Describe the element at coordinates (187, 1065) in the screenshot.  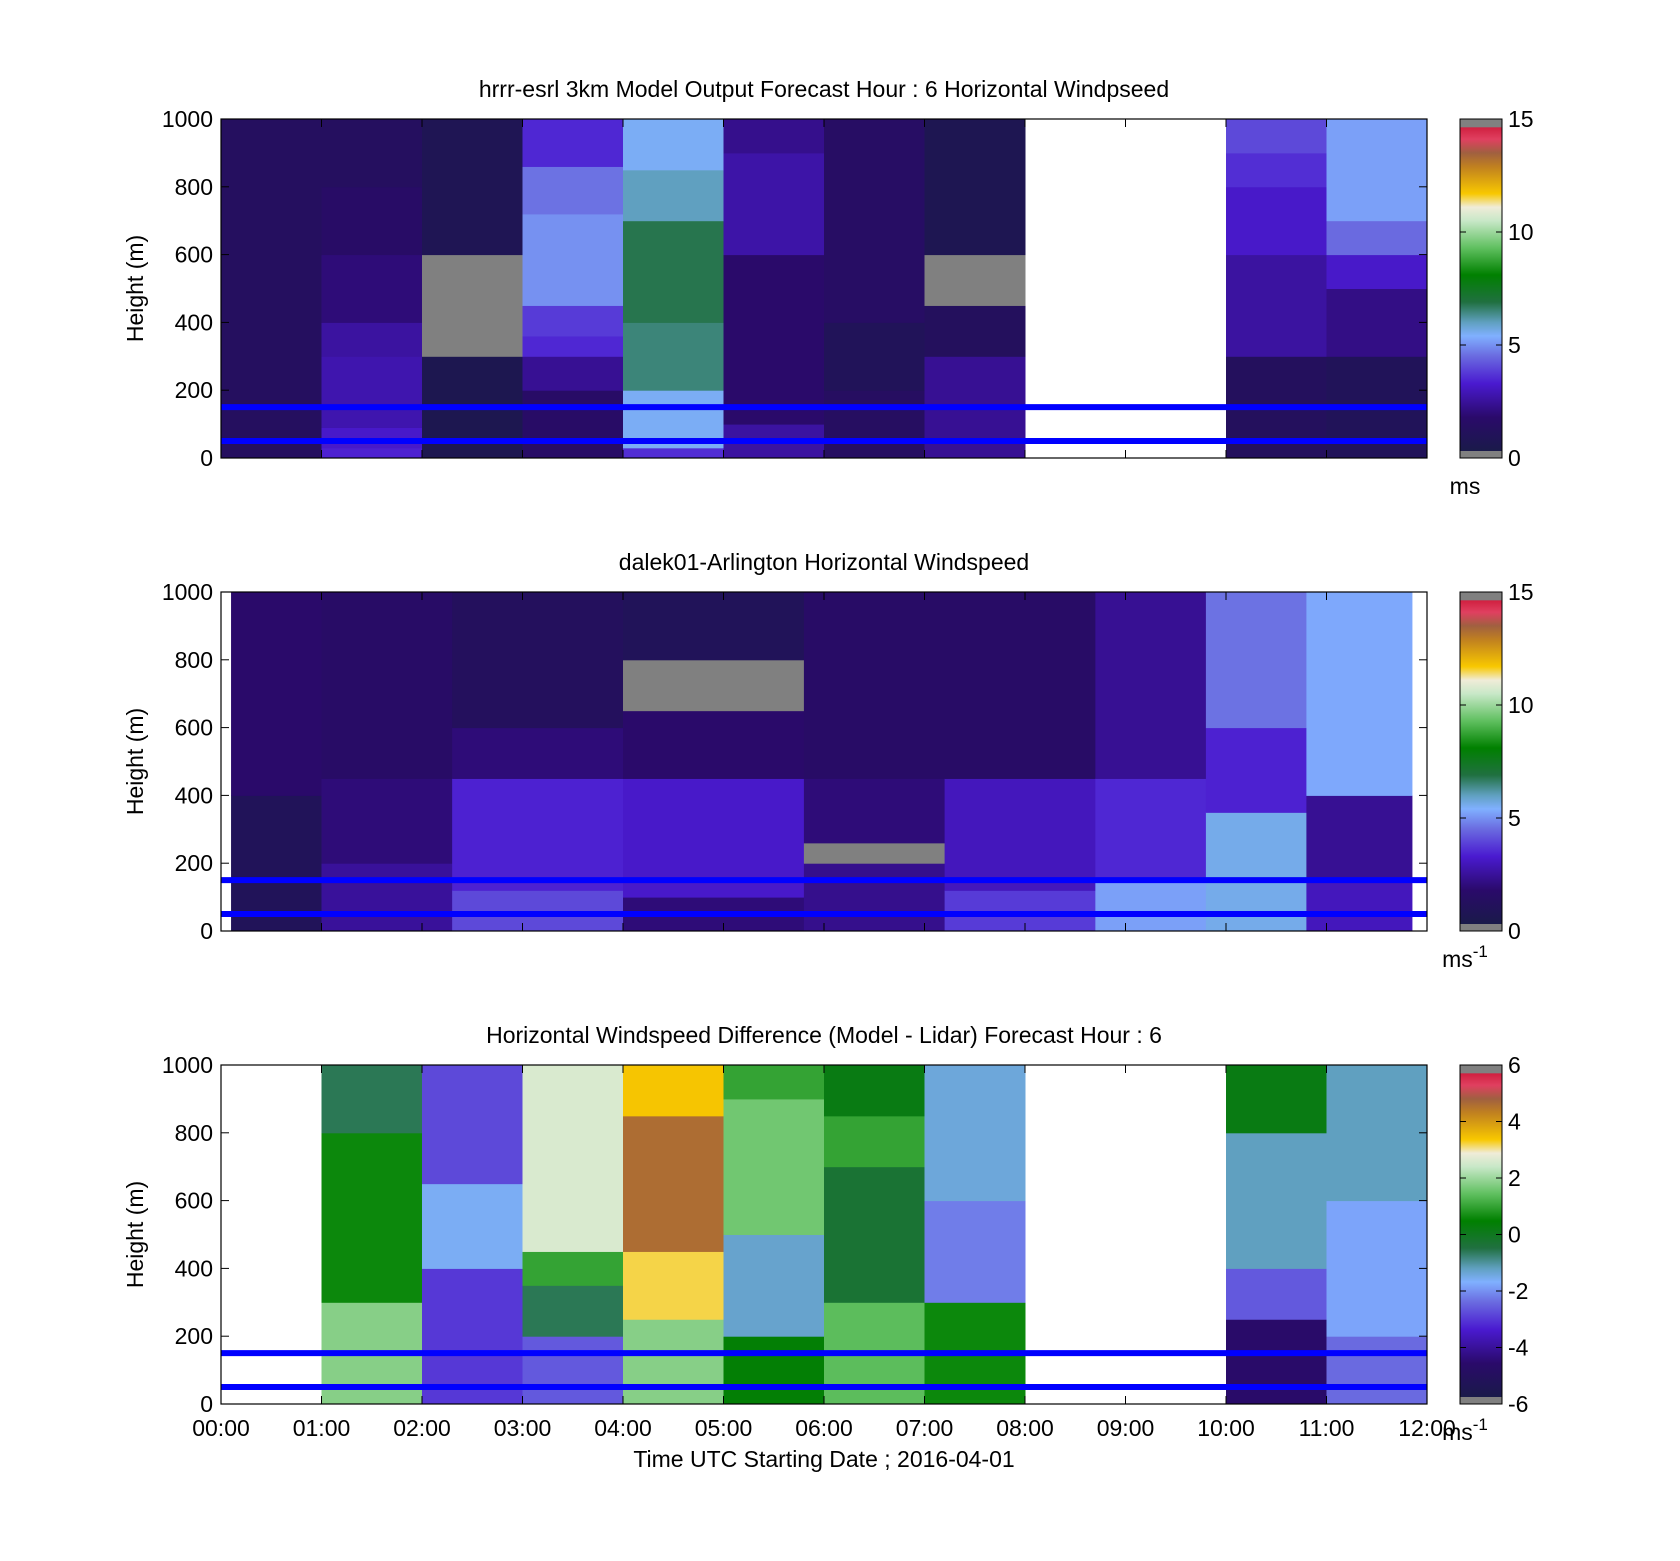
I see `y-tick-label: 1000` at that location.